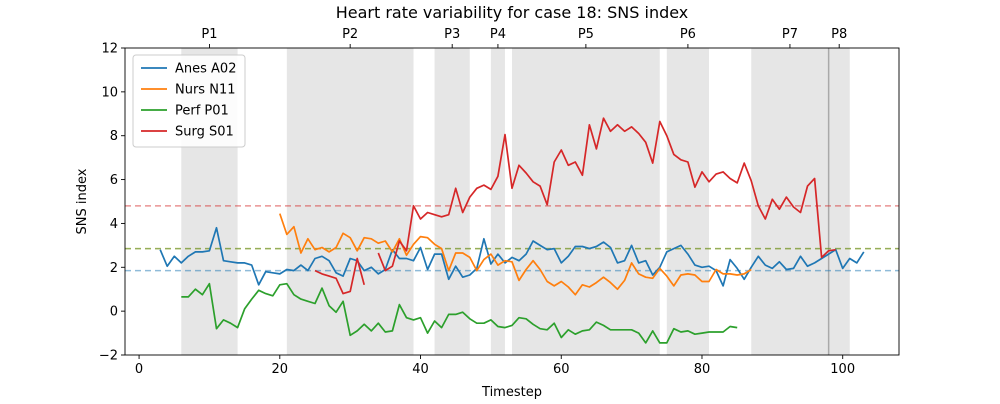 This screenshot has width=1000, height=404. Describe the element at coordinates (202, 111) in the screenshot. I see `legend-label-perf-p01: Perf P01` at that location.